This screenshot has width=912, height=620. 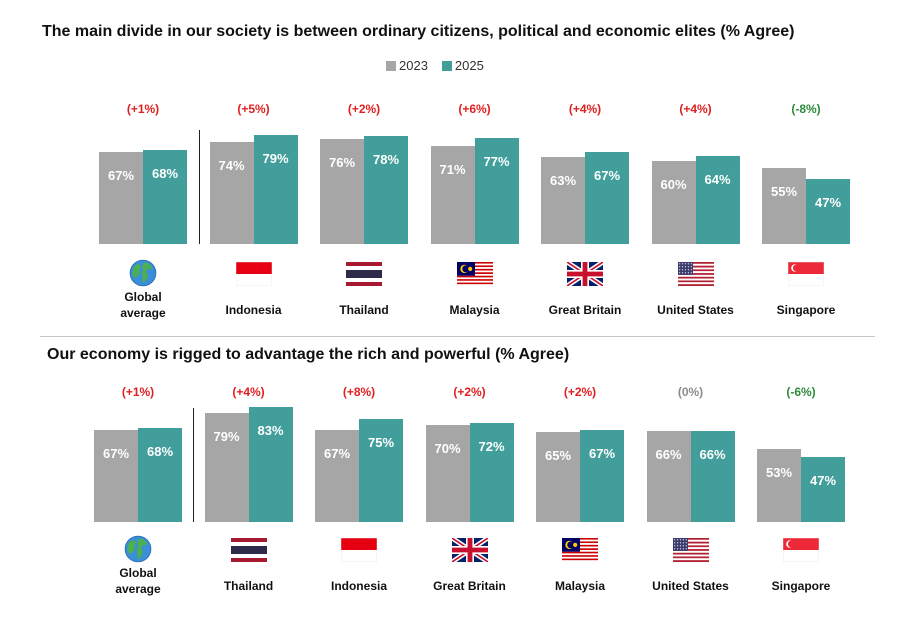 I want to click on change-label-great-britain: (+4%), so click(x=585, y=109).